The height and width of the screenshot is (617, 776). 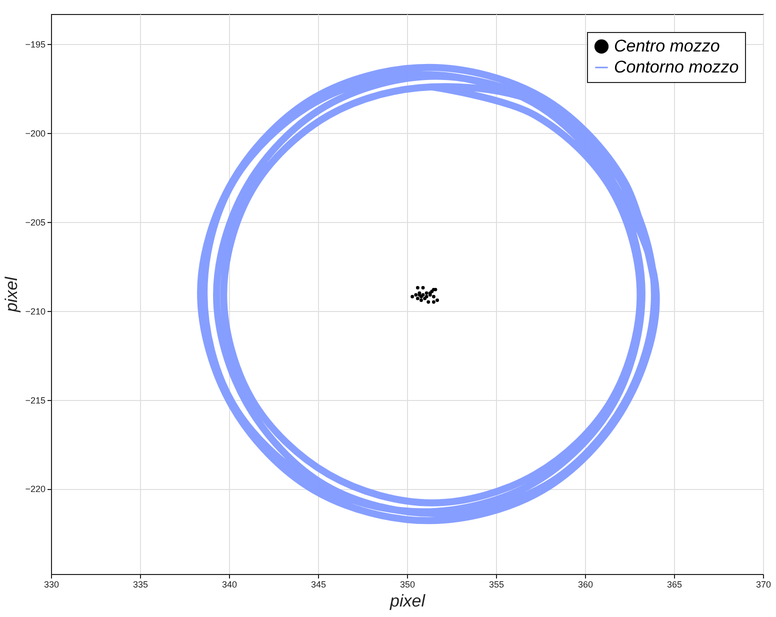 What do you see at coordinates (35, 400) in the screenshot?
I see `y-tick-label: −215` at bounding box center [35, 400].